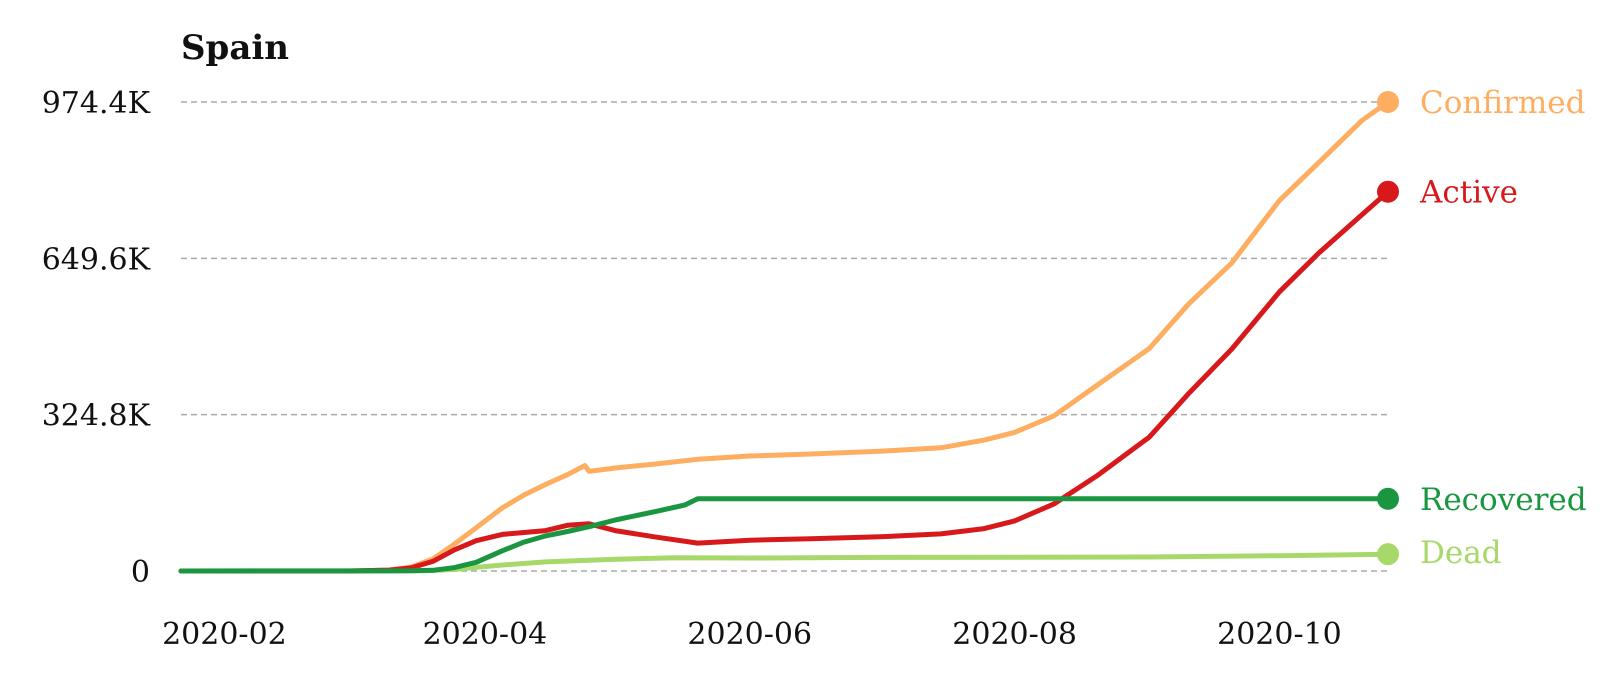 The height and width of the screenshot is (678, 1620). Describe the element at coordinates (1388, 328) in the screenshot. I see `series-end-markers` at that location.